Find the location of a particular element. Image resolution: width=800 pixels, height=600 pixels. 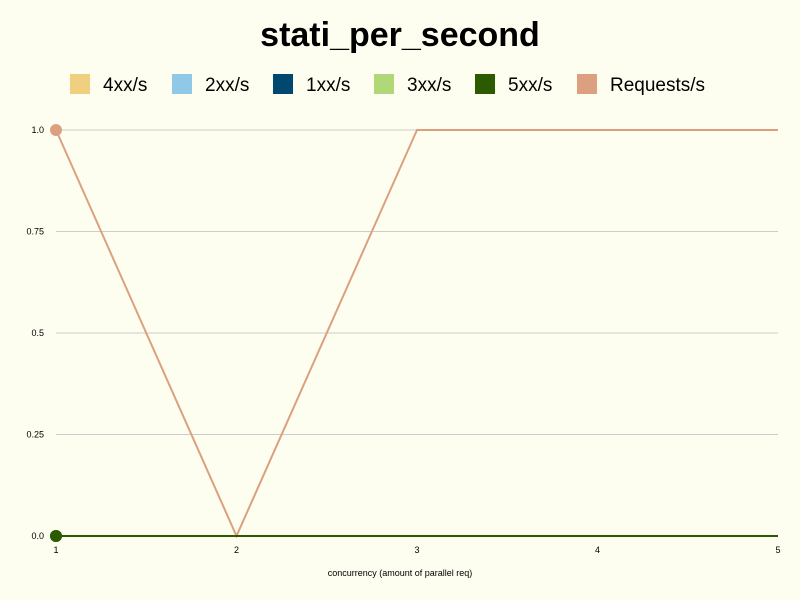

series-markers is located at coordinates (56, 333).